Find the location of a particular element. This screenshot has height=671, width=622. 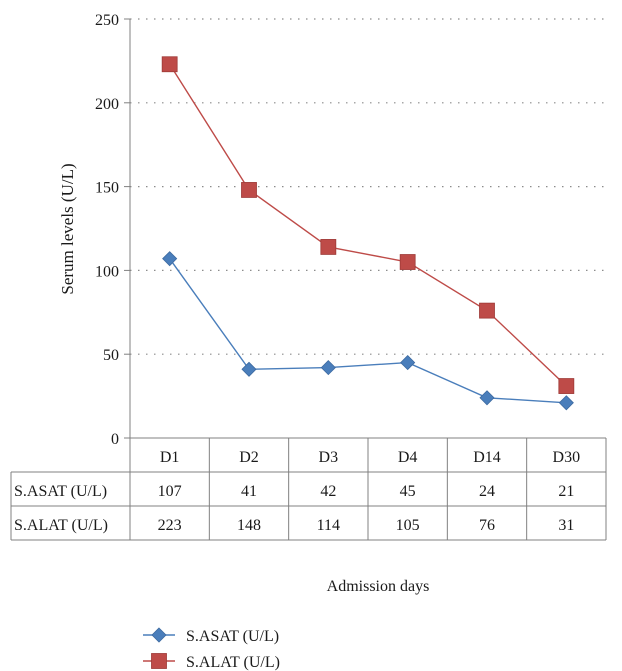

table-cell: 24 is located at coordinates (487, 491).